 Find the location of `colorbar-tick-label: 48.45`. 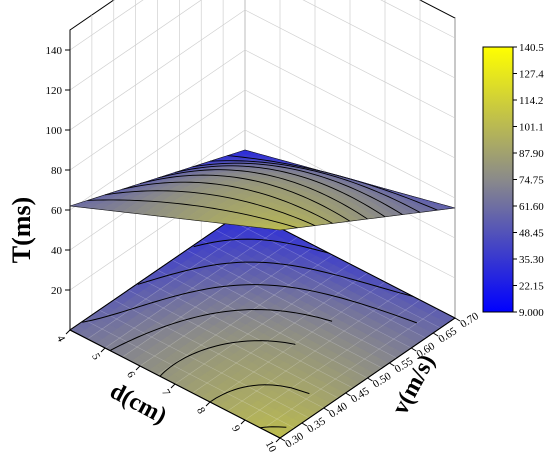

colorbar-tick-label: 48.45 is located at coordinates (531, 234).